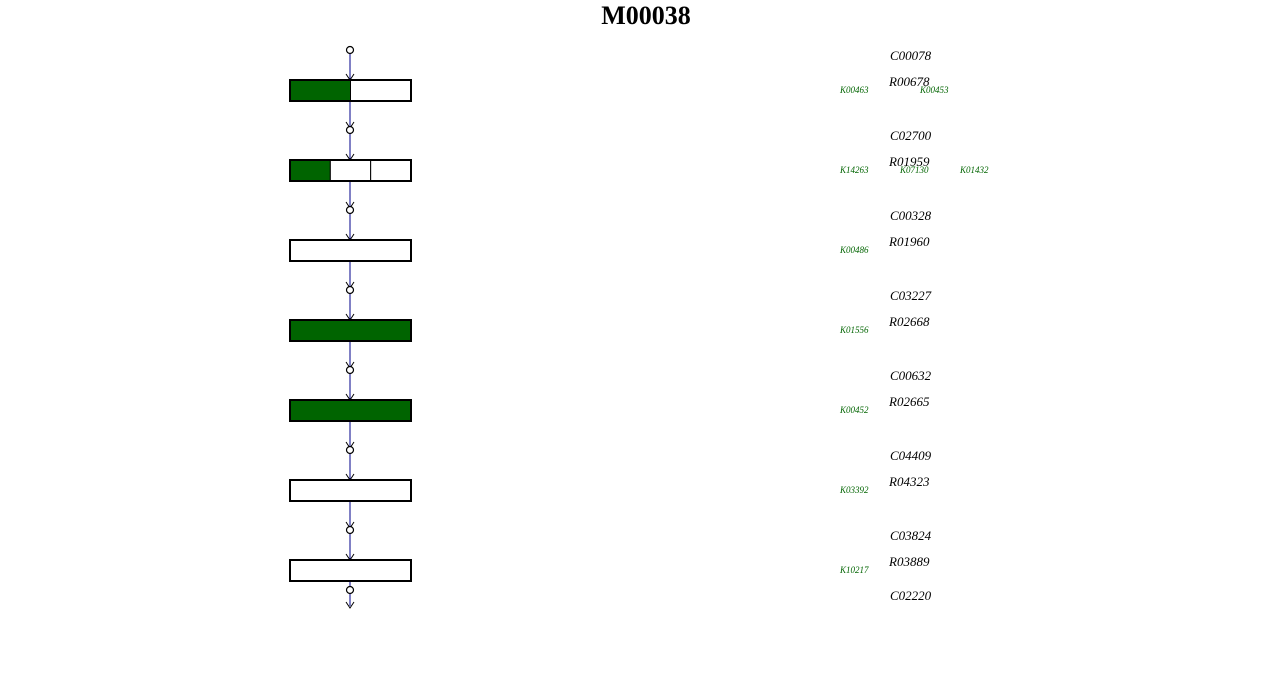  I want to click on reaction-label: R01960, so click(909, 241).